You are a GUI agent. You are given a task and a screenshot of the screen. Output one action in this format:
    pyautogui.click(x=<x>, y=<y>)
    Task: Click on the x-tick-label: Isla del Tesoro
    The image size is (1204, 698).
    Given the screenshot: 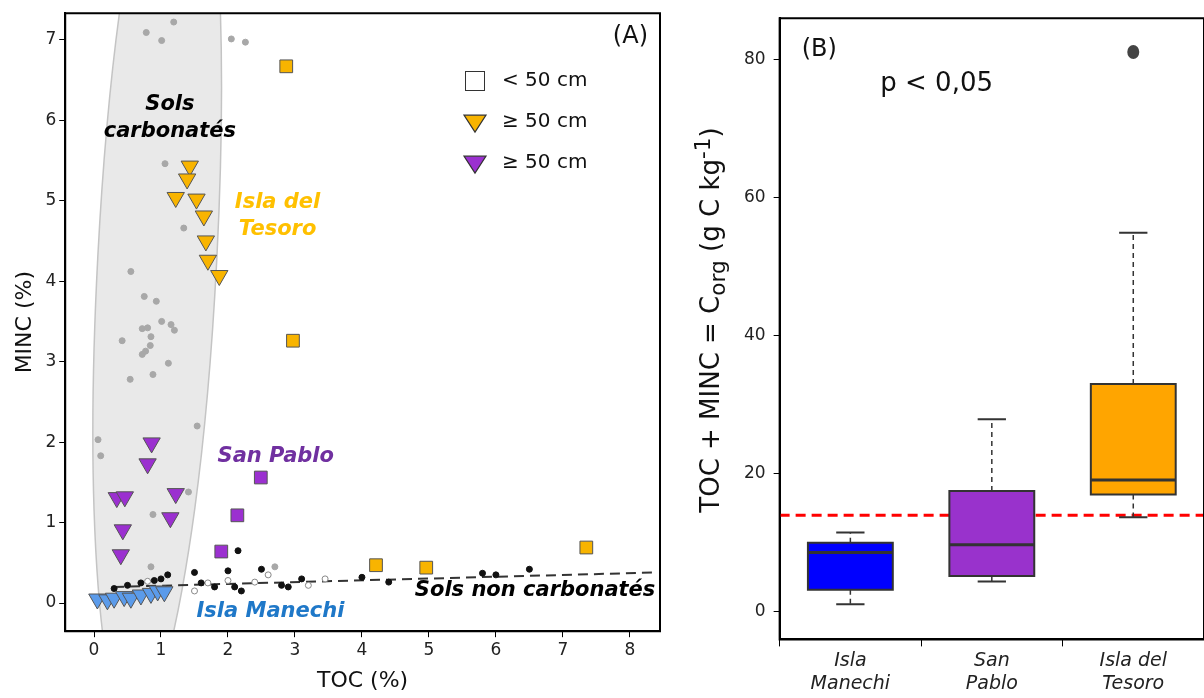 What is the action you would take?
    pyautogui.click(x=1133, y=670)
    